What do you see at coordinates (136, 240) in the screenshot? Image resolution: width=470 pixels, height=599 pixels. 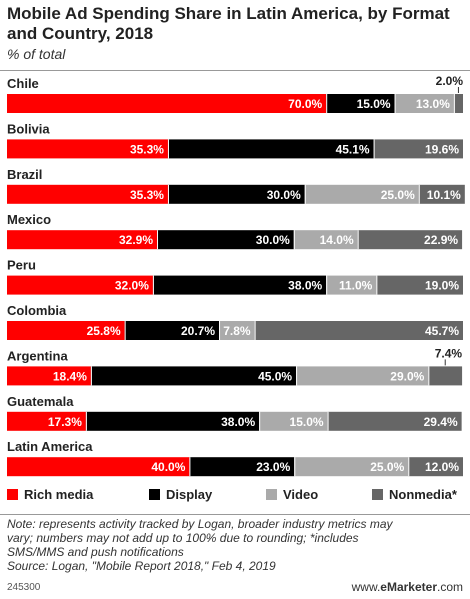 I see `data-label: 32.9%` at bounding box center [136, 240].